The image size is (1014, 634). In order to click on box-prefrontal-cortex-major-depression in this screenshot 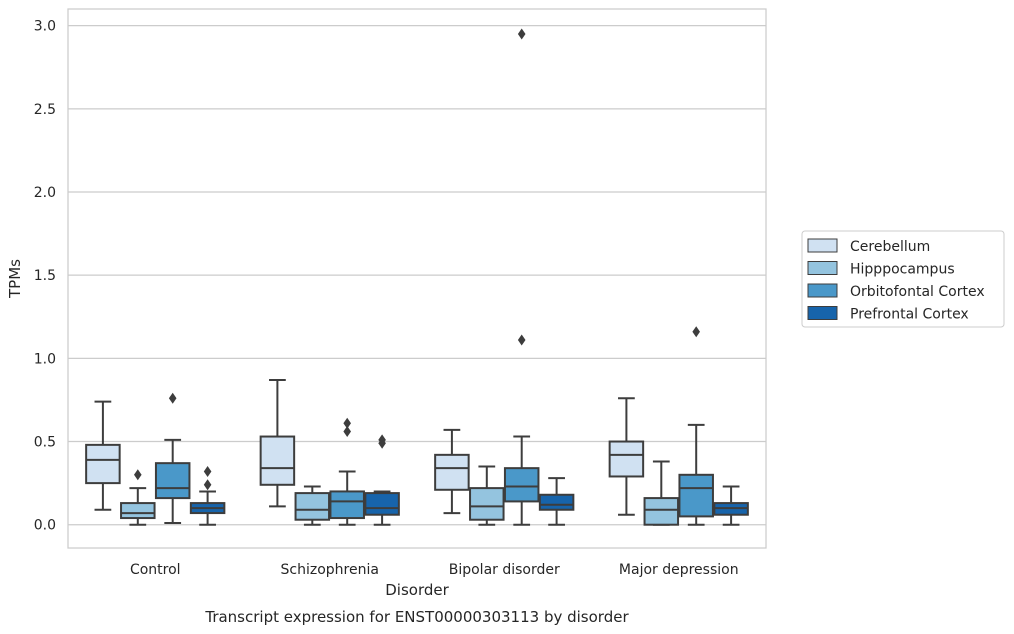, I will do `click(731, 505)`.